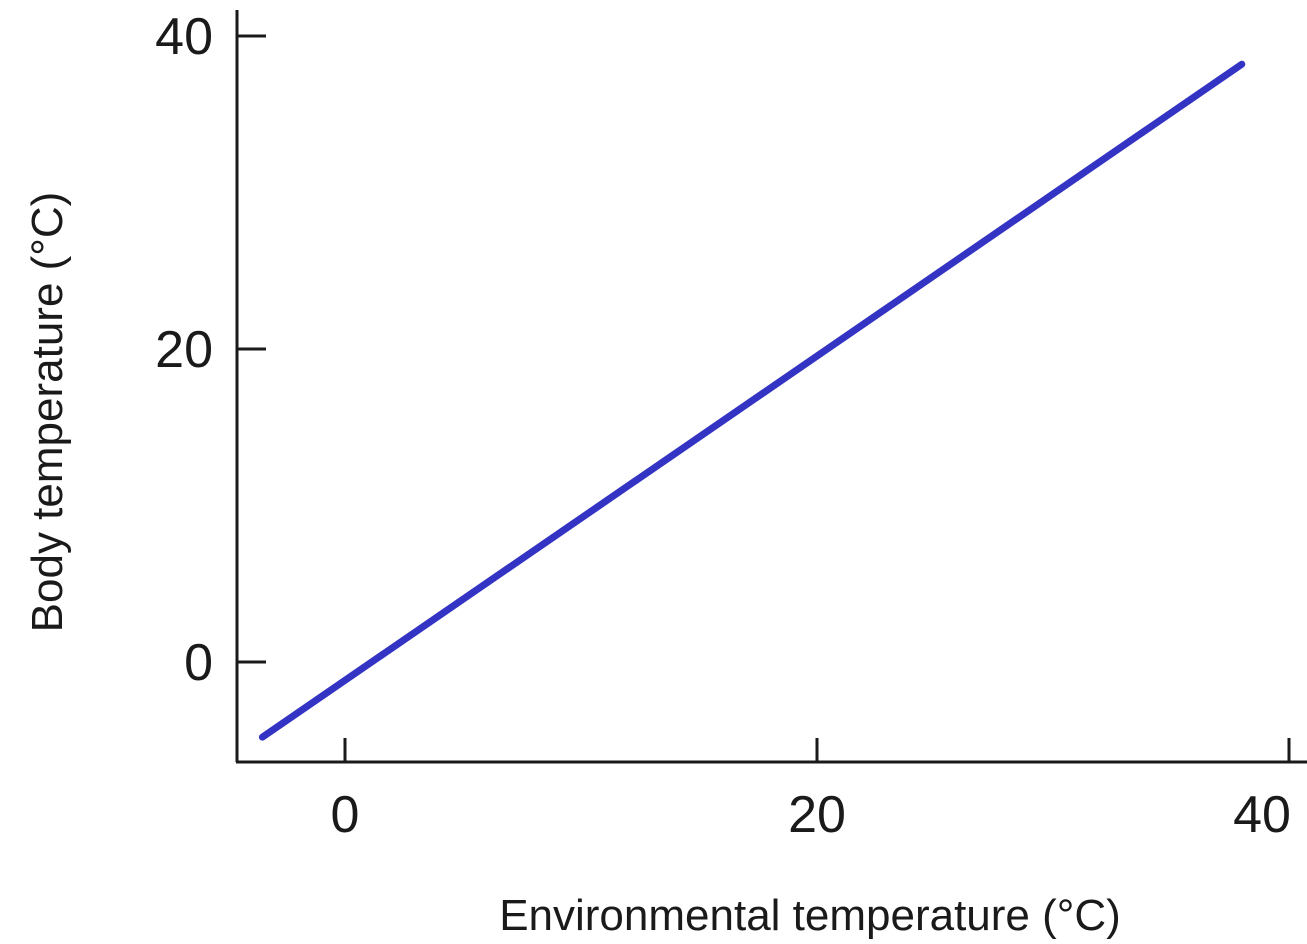  I want to click on y-tick-label: 0, so click(198, 663).